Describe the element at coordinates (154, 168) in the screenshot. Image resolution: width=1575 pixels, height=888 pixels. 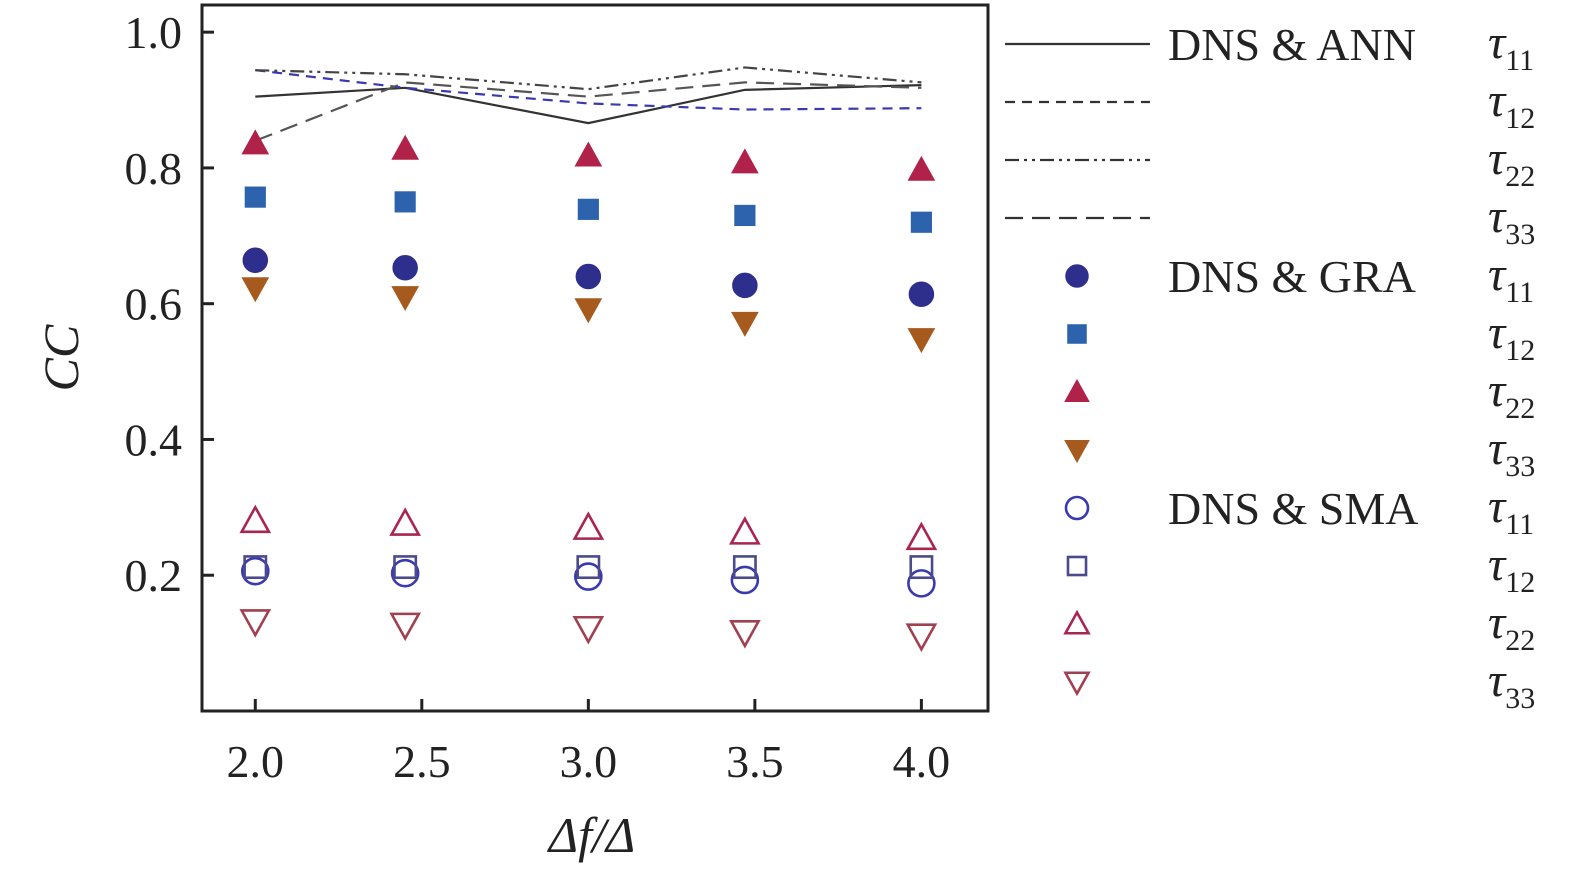
I see `y-tick-label: 0.8` at that location.